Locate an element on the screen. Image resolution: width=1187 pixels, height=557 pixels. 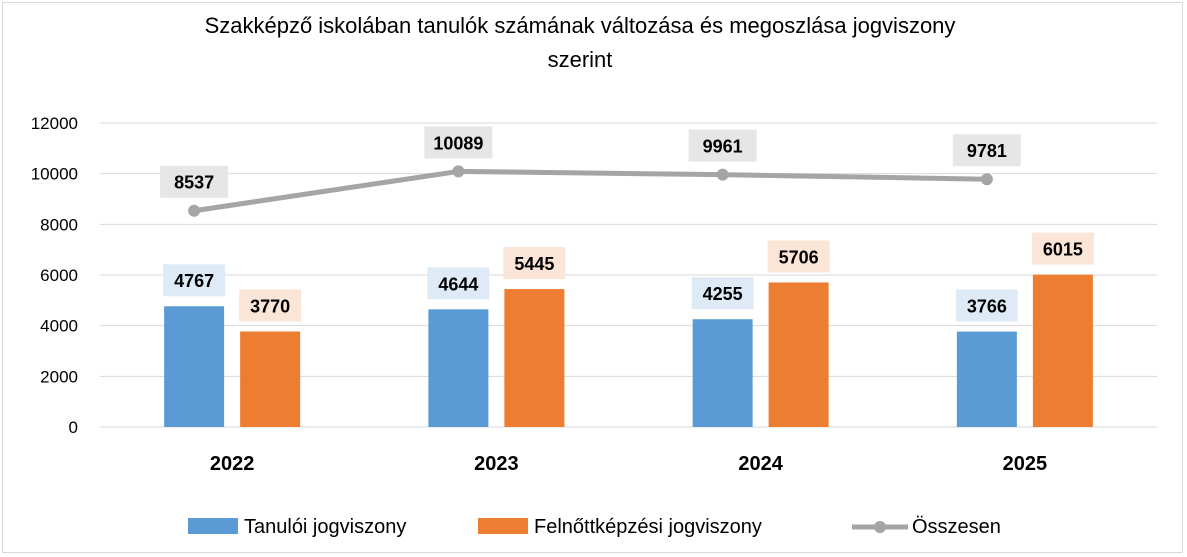
chart-title-line2: szerint is located at coordinates (580, 59).